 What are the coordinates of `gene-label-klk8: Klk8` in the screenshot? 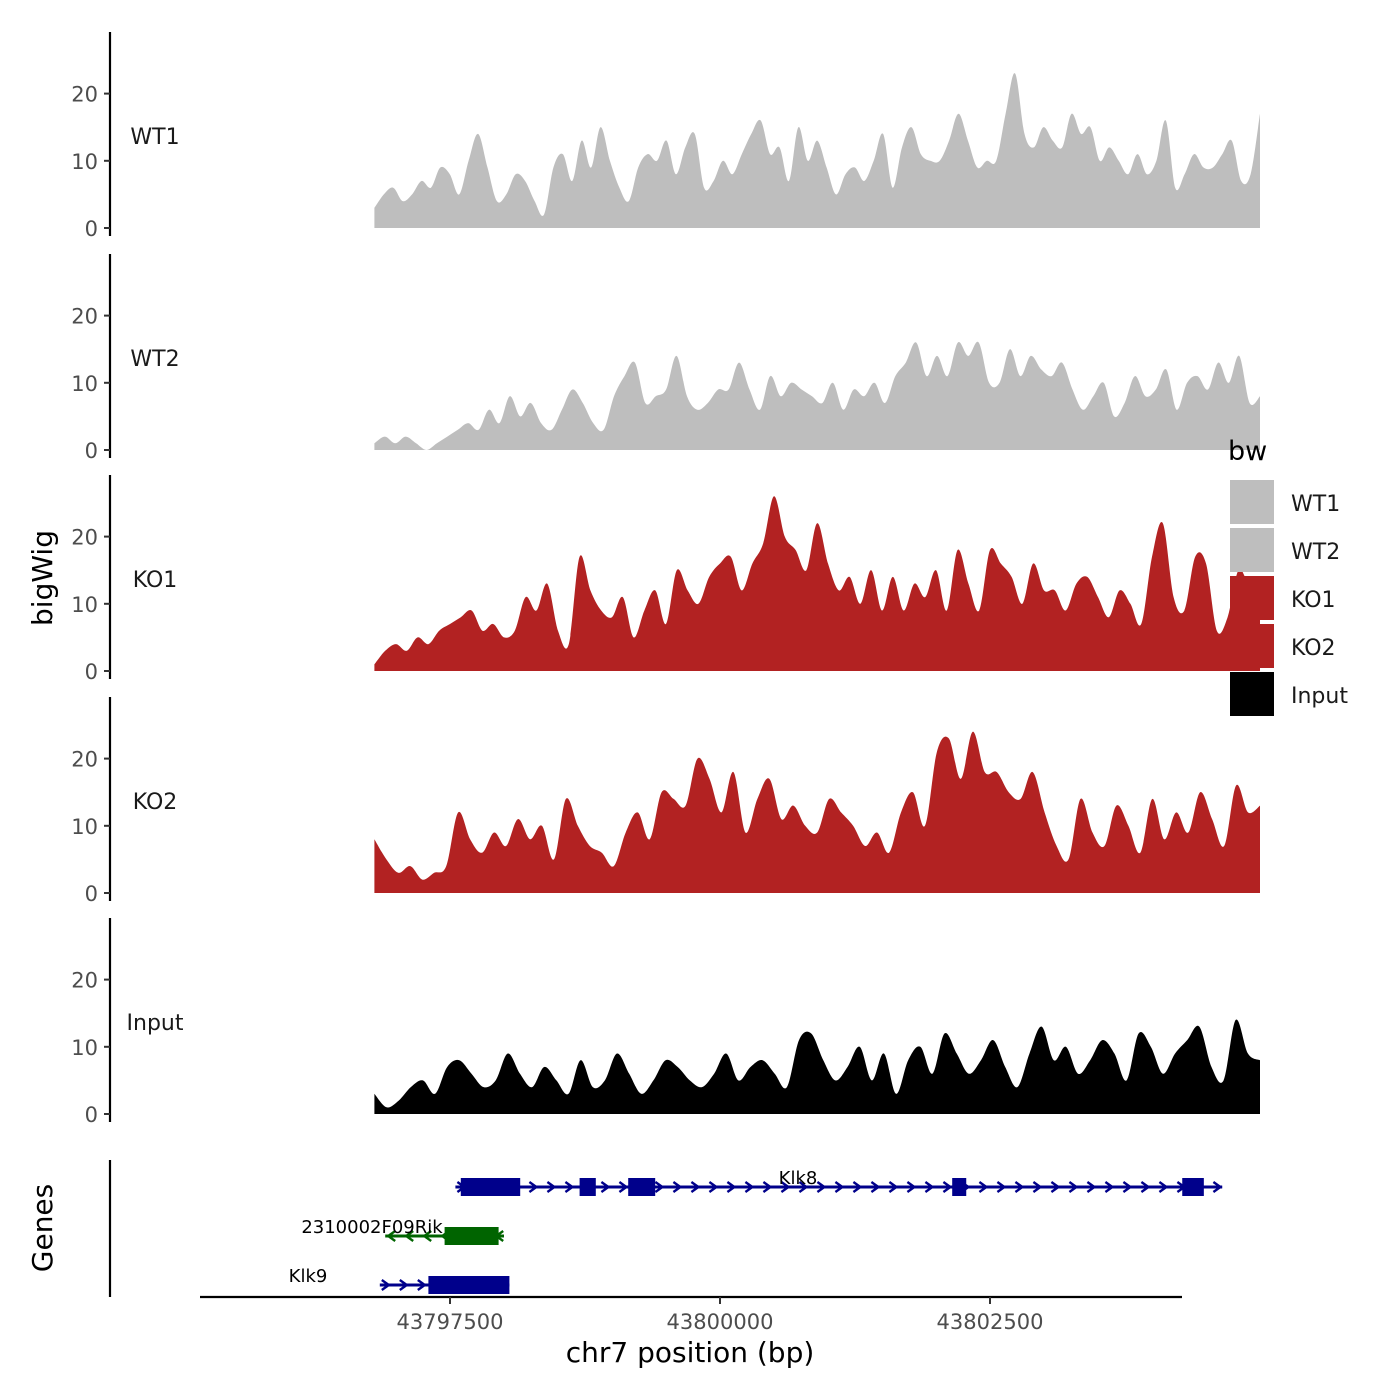 It's located at (798, 1178).